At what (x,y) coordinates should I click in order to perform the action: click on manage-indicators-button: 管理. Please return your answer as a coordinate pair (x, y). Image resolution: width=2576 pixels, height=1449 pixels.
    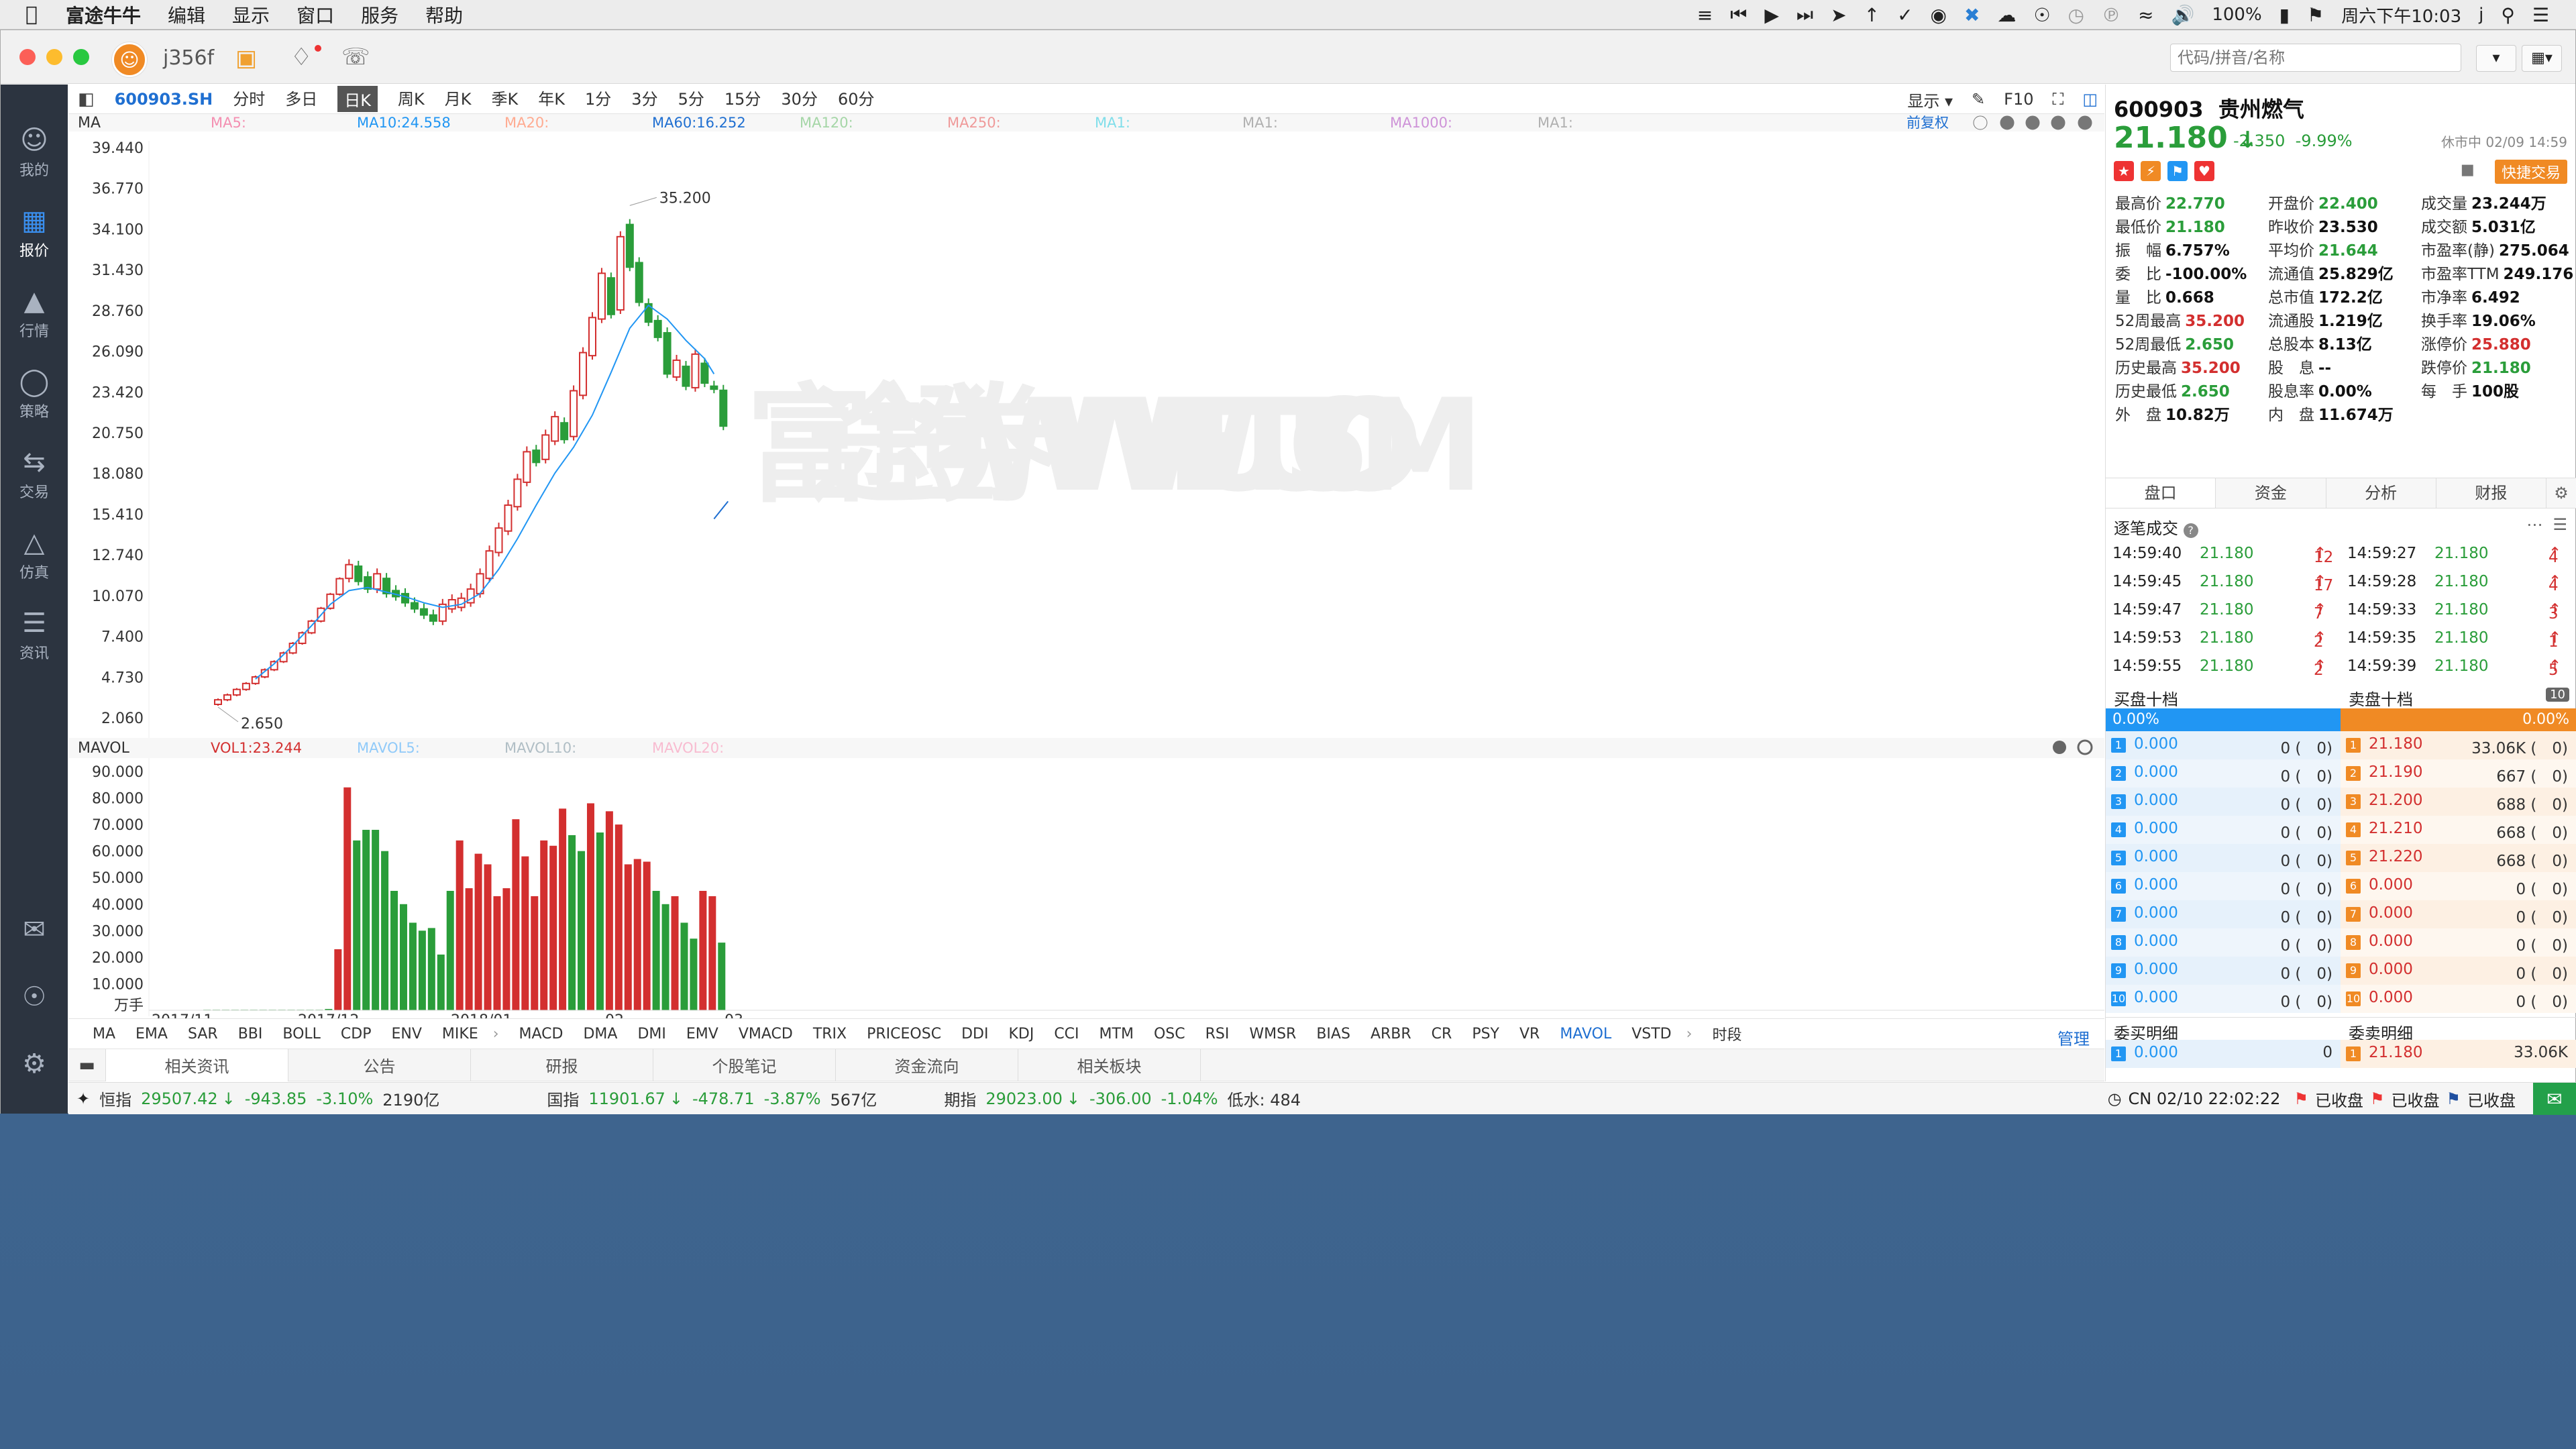
    Looking at the image, I should click on (2073, 1039).